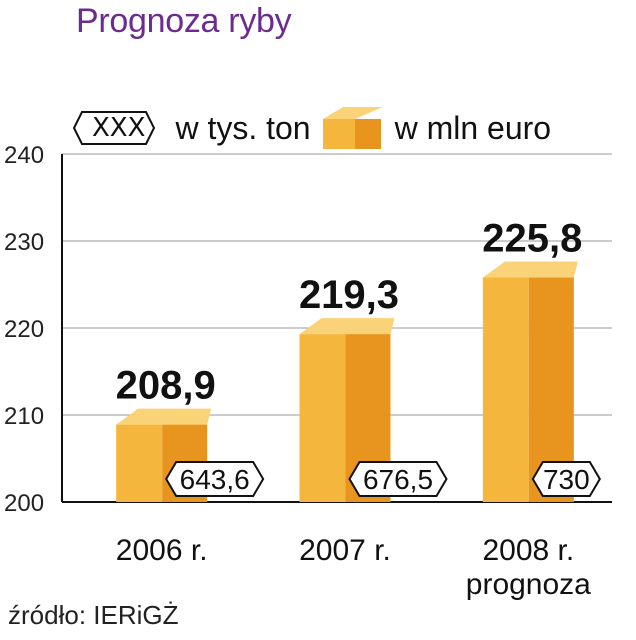 The height and width of the screenshot is (640, 636). I want to click on x-tick-label: 2007 r., so click(345, 550).